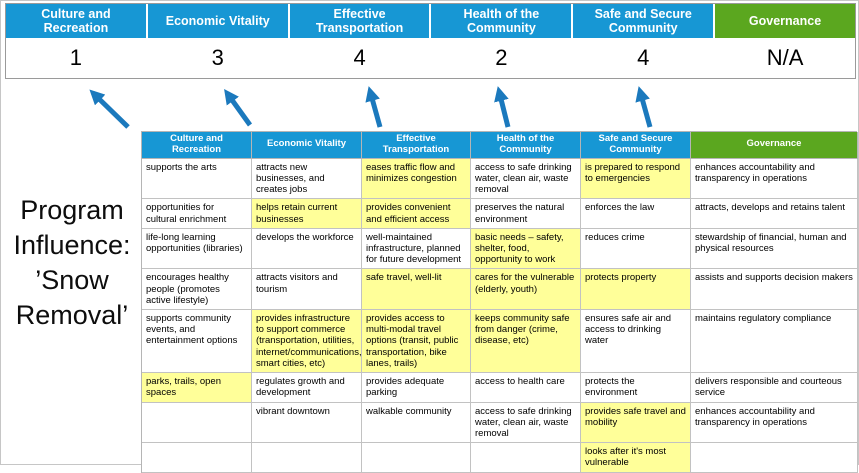 The image size is (859, 473). I want to click on matrix-cell: attracts visitors and tourism, so click(307, 290).